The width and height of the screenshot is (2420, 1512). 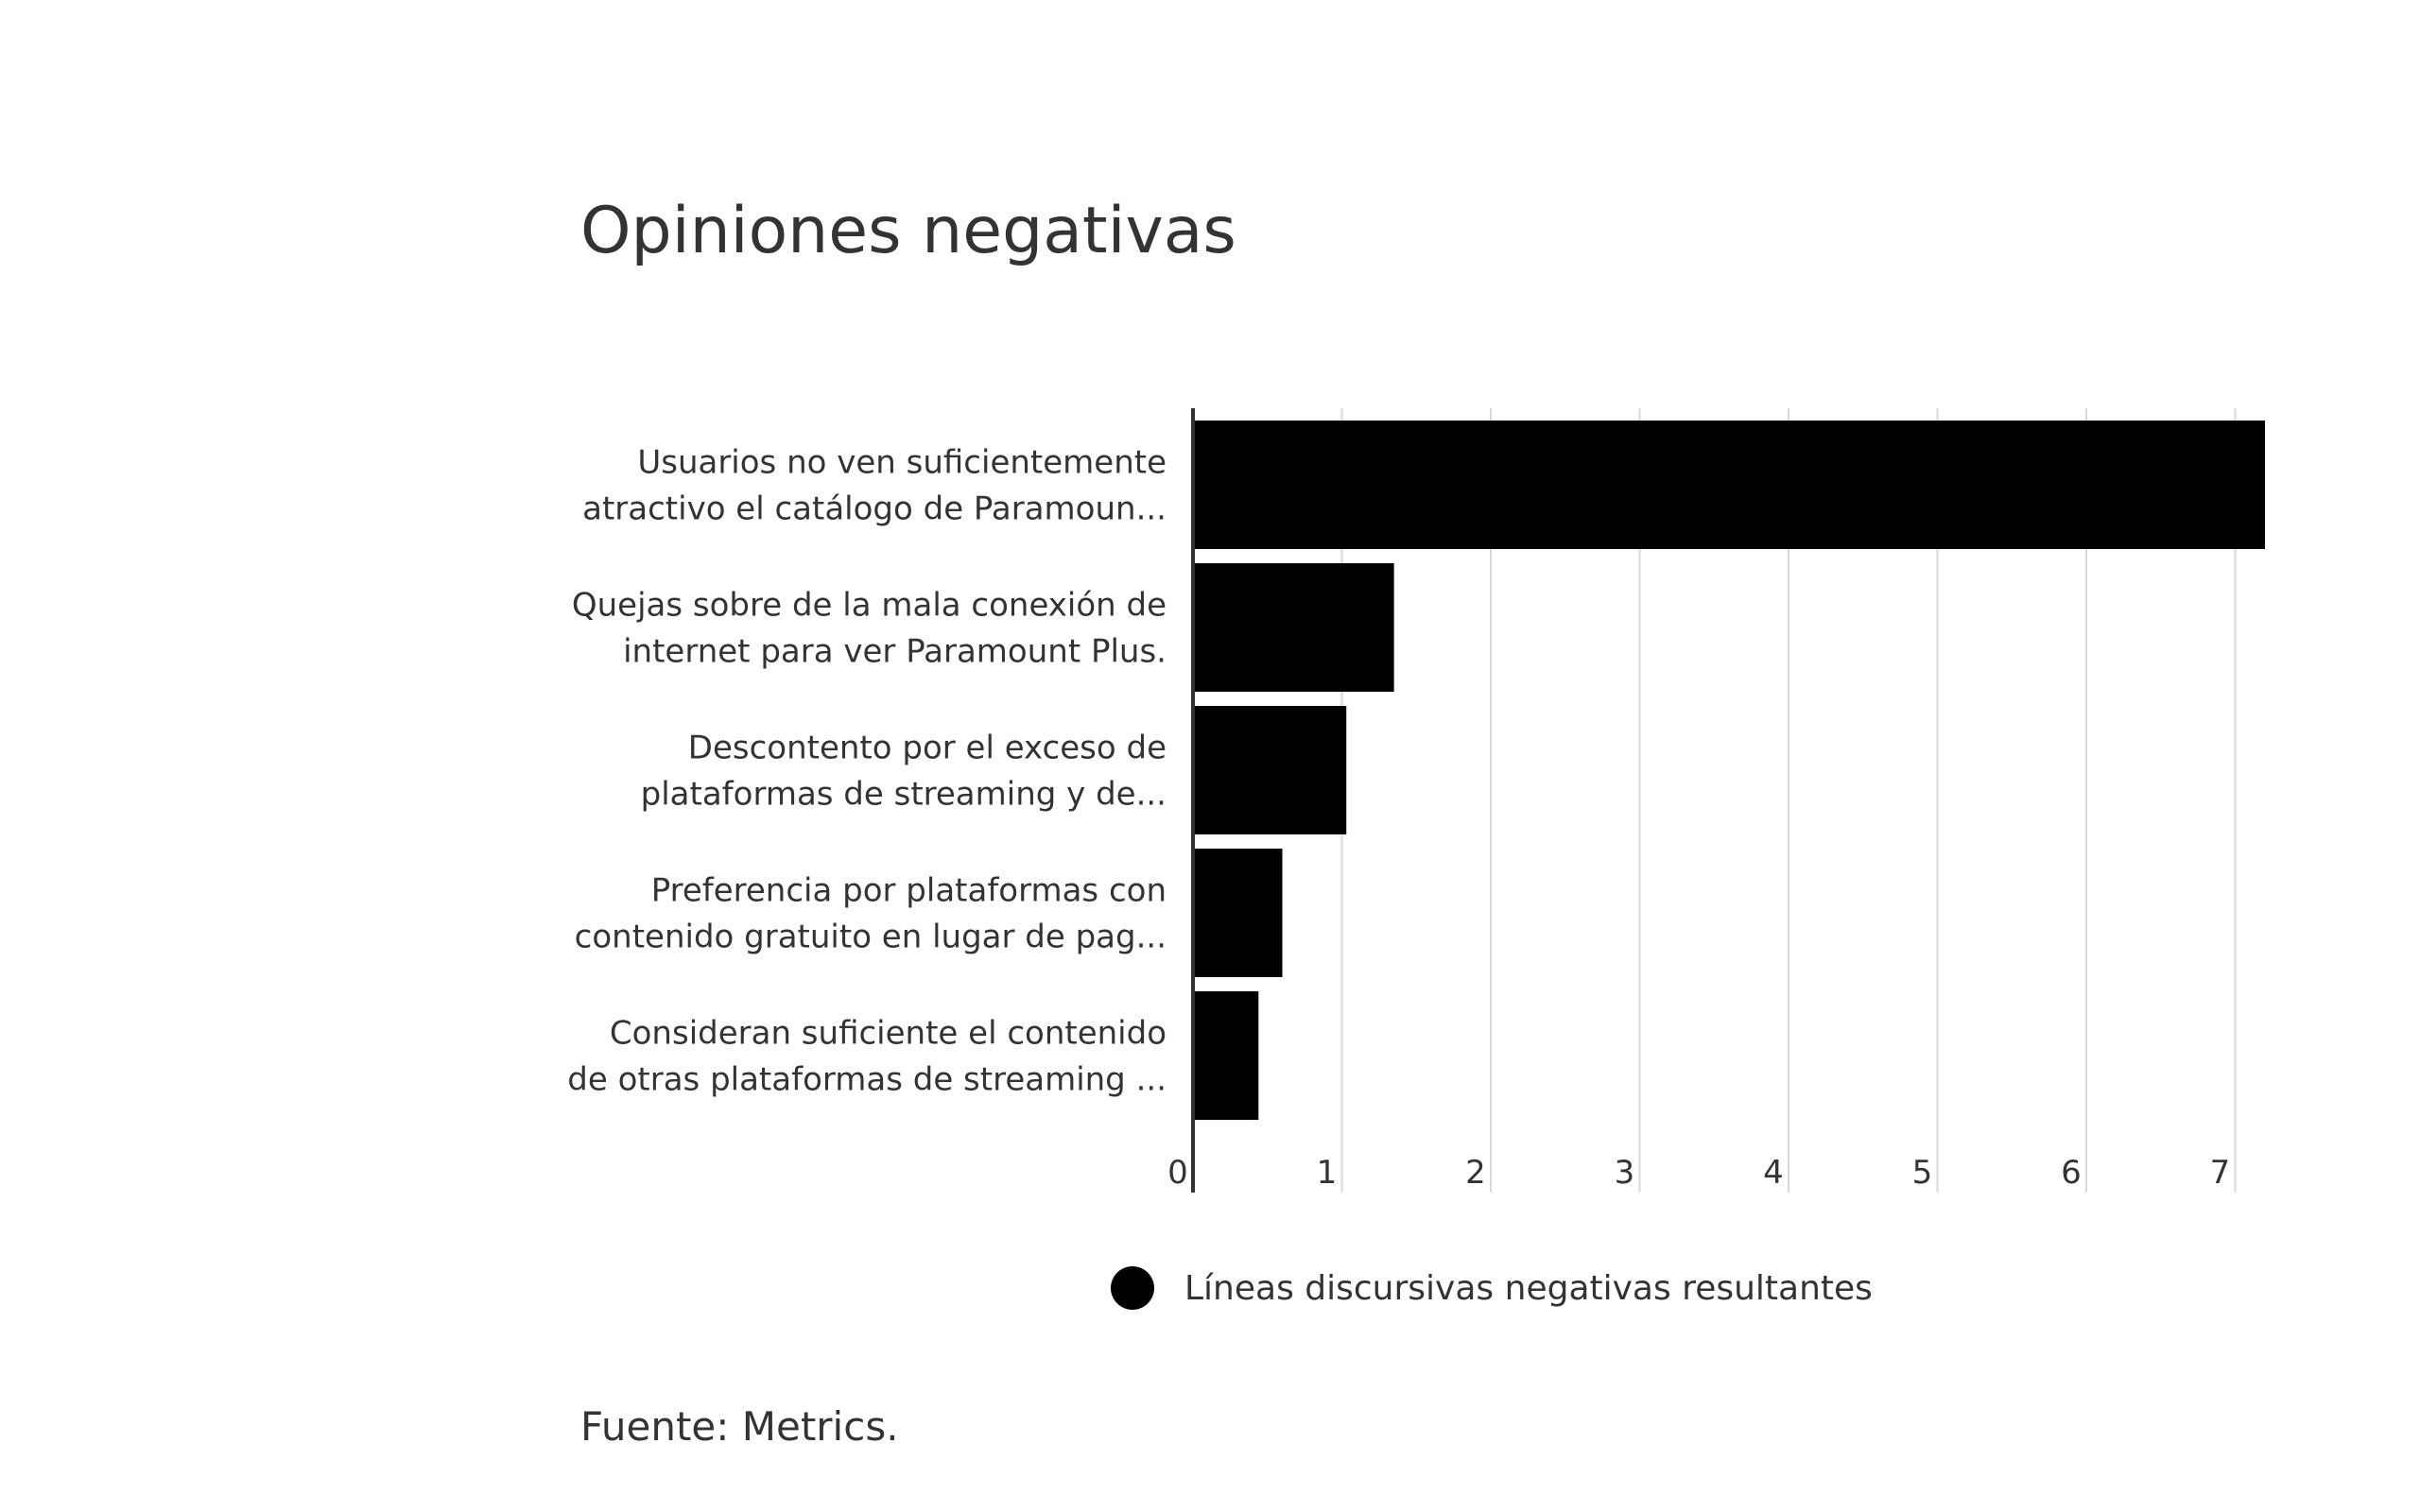 I want to click on legend-label: Líneas discursivas negativas resultantes, so click(x=1528, y=1288).